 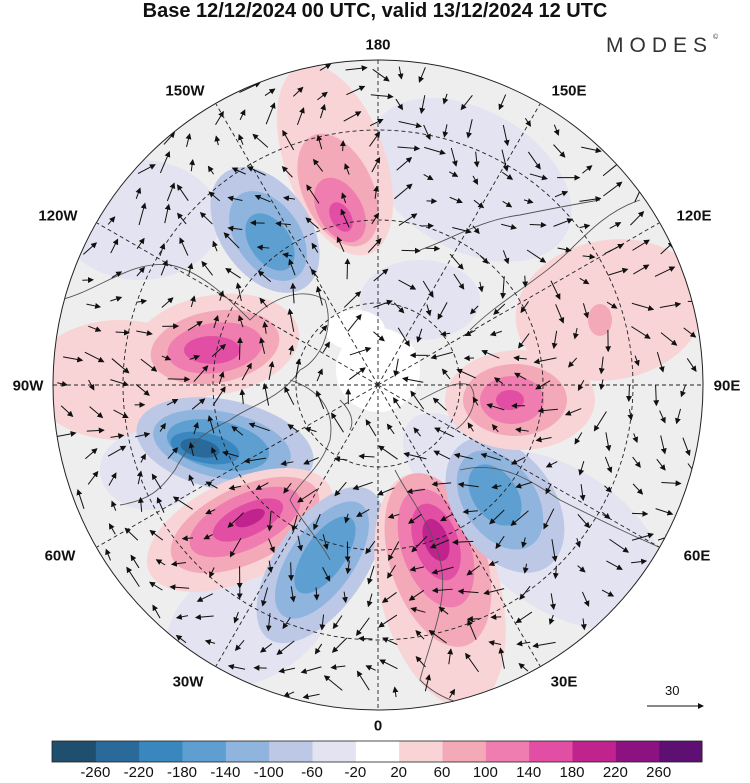 What do you see at coordinates (377, 751) in the screenshot?
I see `colorbar` at bounding box center [377, 751].